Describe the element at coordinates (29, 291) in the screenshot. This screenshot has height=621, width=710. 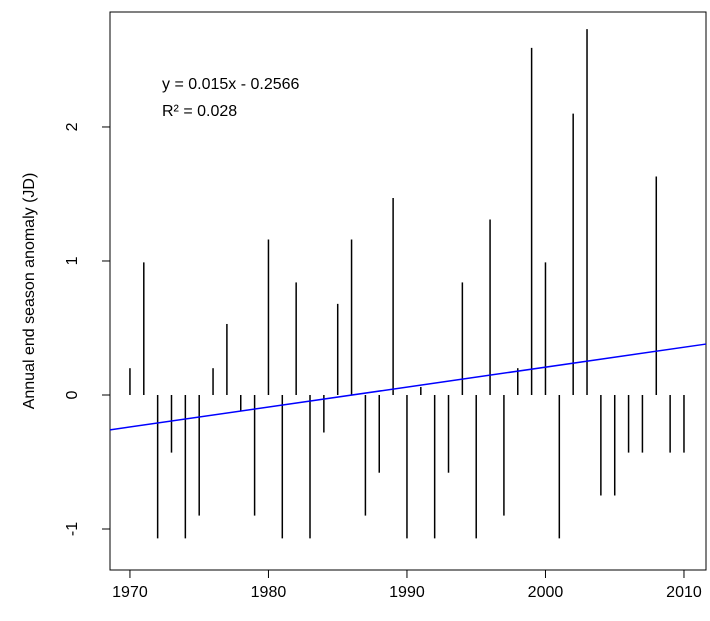
I see `y-axis-label: Annual end season anomaly (JD)` at that location.